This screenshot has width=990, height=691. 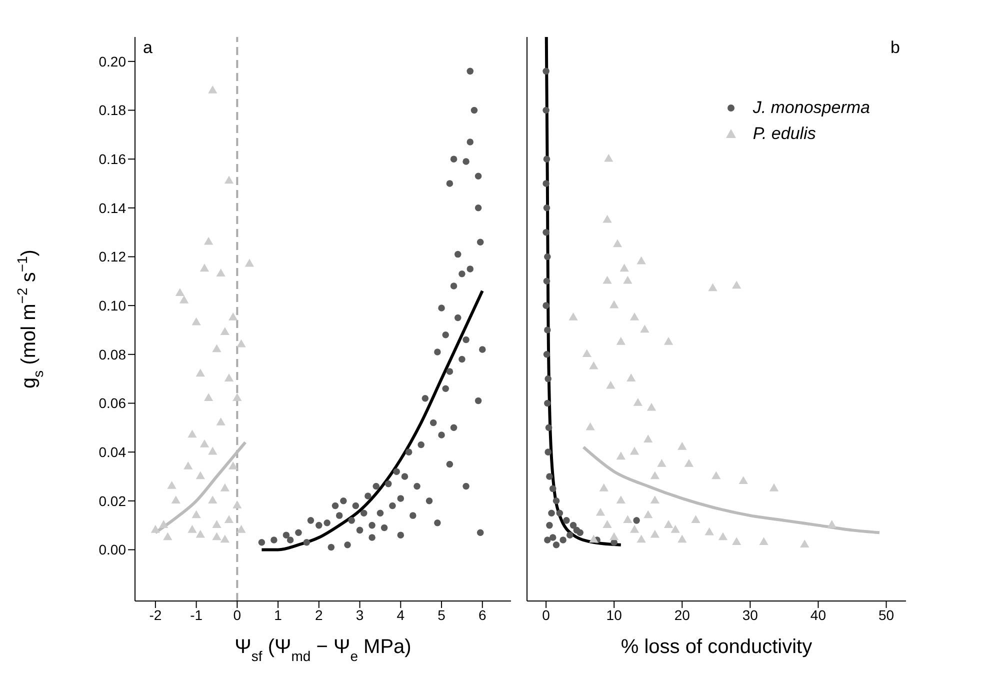 What do you see at coordinates (112, 256) in the screenshot?
I see `y-tick-label: 0.12` at bounding box center [112, 256].